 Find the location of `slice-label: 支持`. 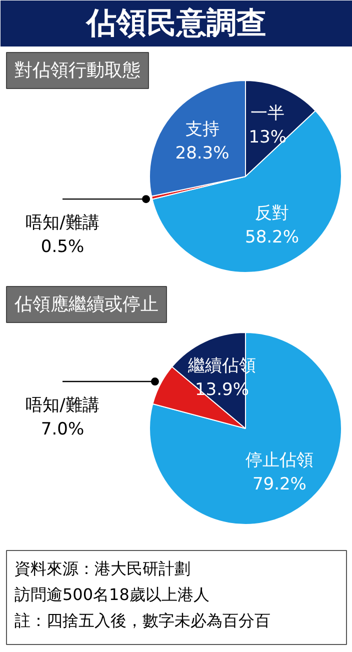

slice-label: 支持 is located at coordinates (202, 129).